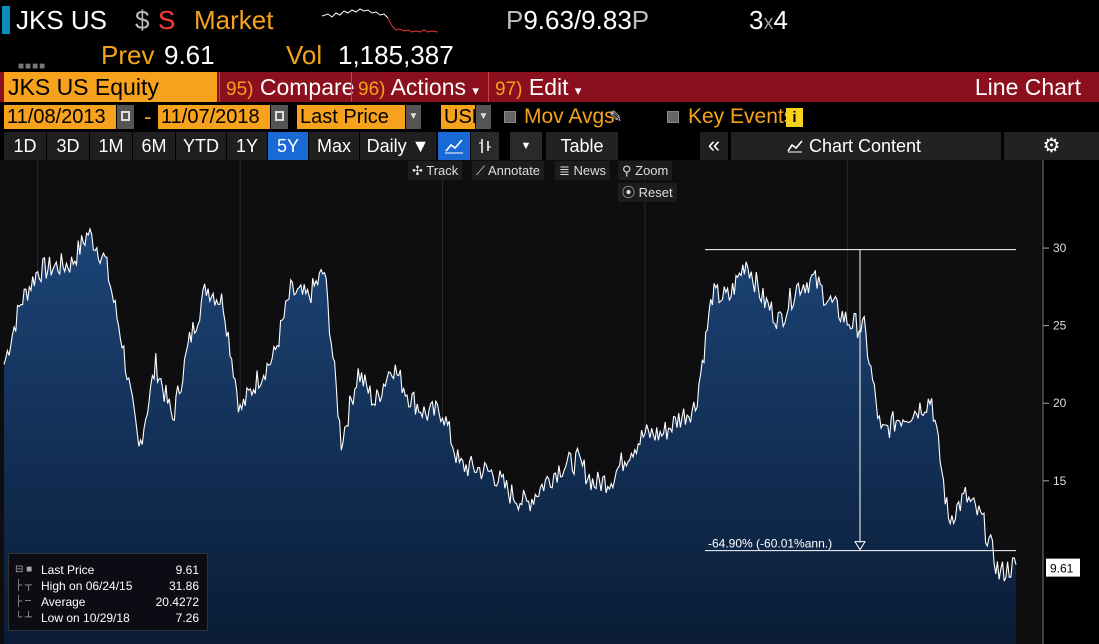 Image resolution: width=1099 pixels, height=644 pixels. Describe the element at coordinates (582, 146) in the screenshot. I see `table-button: Table` at that location.